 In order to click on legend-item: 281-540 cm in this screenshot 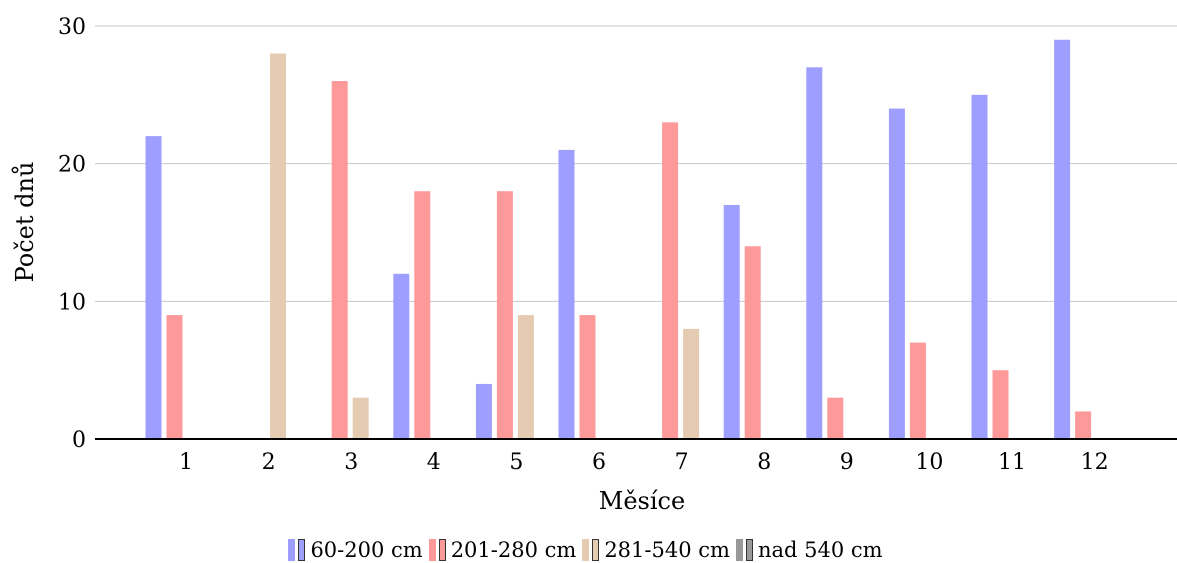, I will do `click(656, 550)`.